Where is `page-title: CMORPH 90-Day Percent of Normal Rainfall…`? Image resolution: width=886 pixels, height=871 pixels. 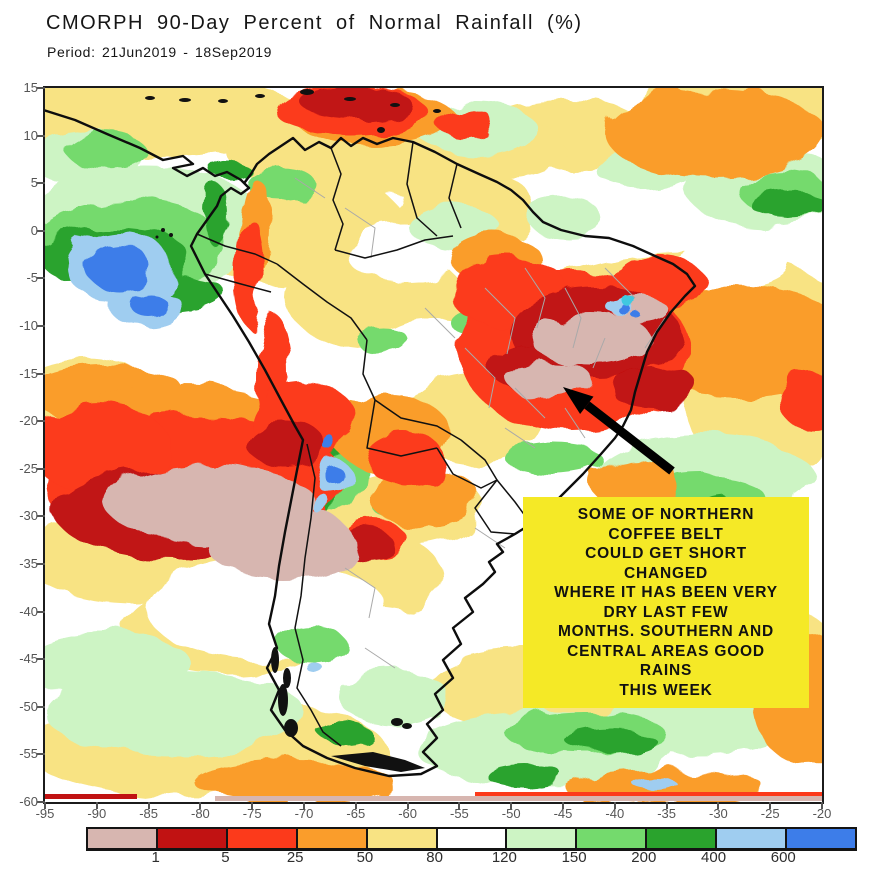 page-title: CMORPH 90-Day Percent of Normal Rainfall… is located at coordinates (314, 23).